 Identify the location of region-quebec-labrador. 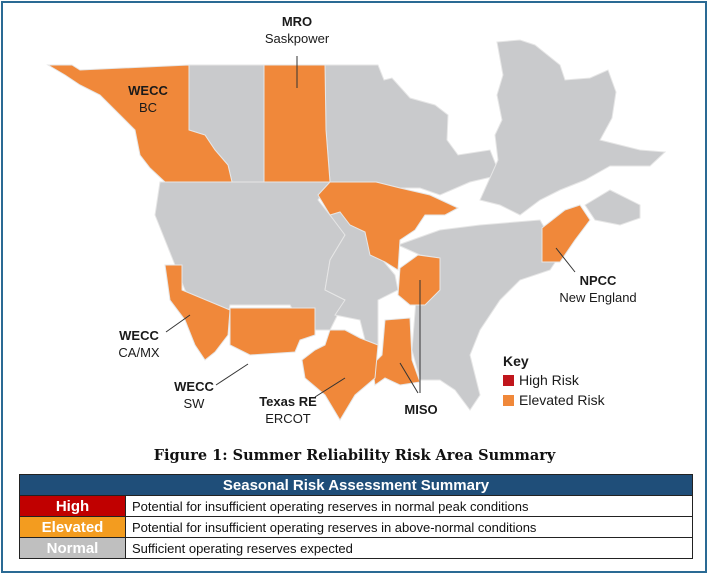
(573, 127).